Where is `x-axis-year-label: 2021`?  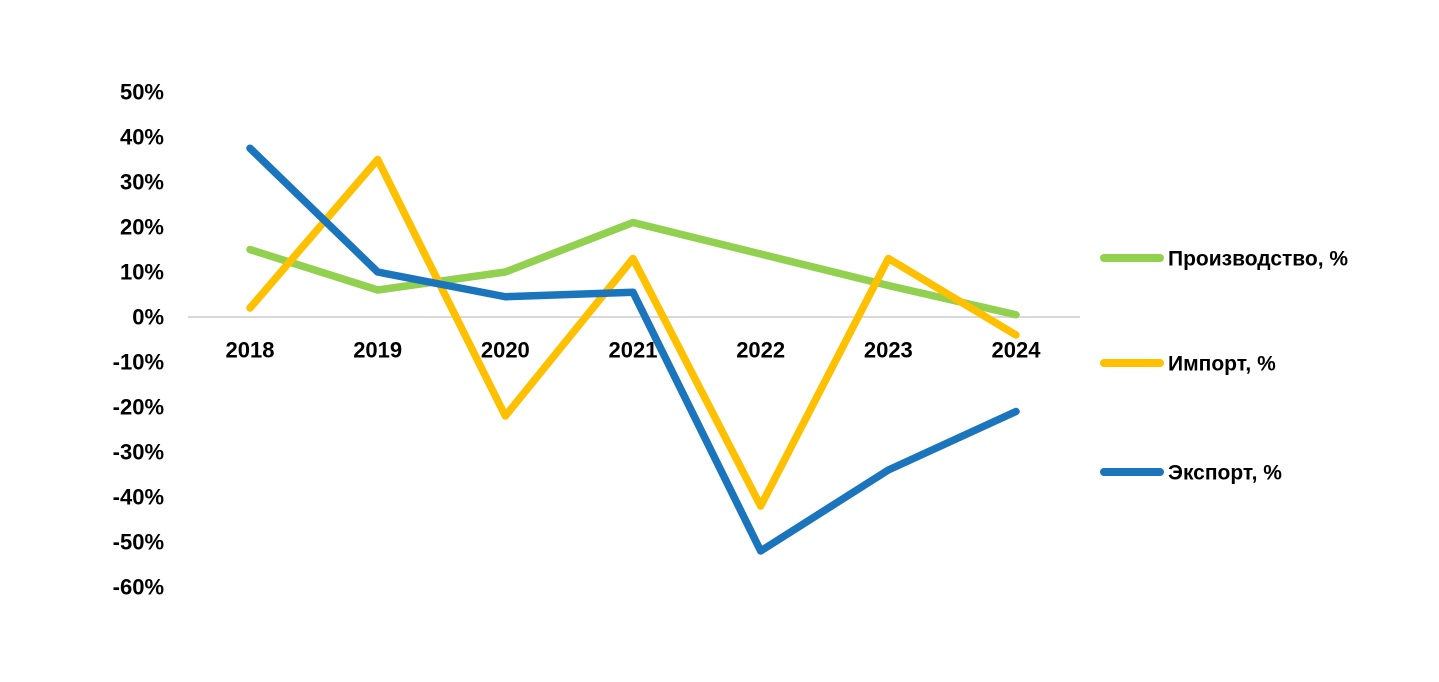 x-axis-year-label: 2021 is located at coordinates (633, 350).